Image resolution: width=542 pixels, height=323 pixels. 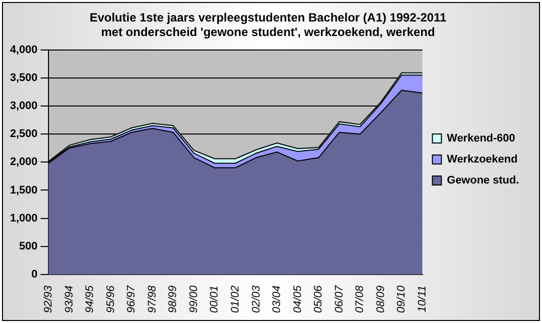 I want to click on x-tick-label: 99/00, so click(x=194, y=299).